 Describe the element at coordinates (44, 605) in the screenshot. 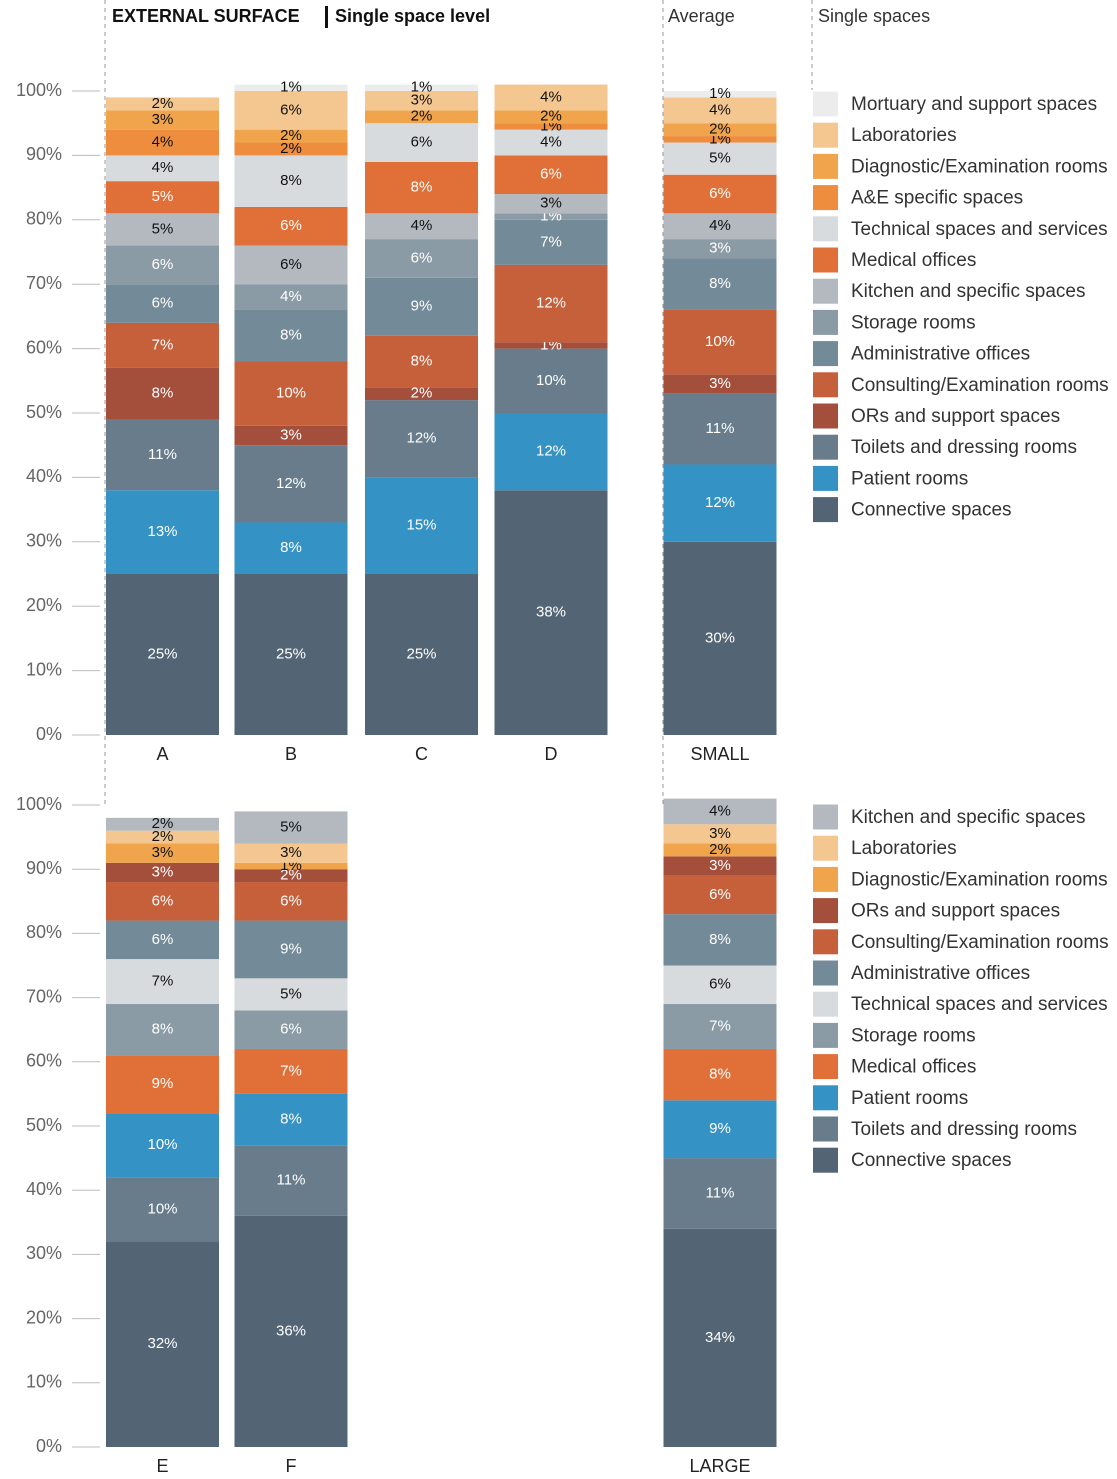

I see `y-tick-label: 20%` at that location.